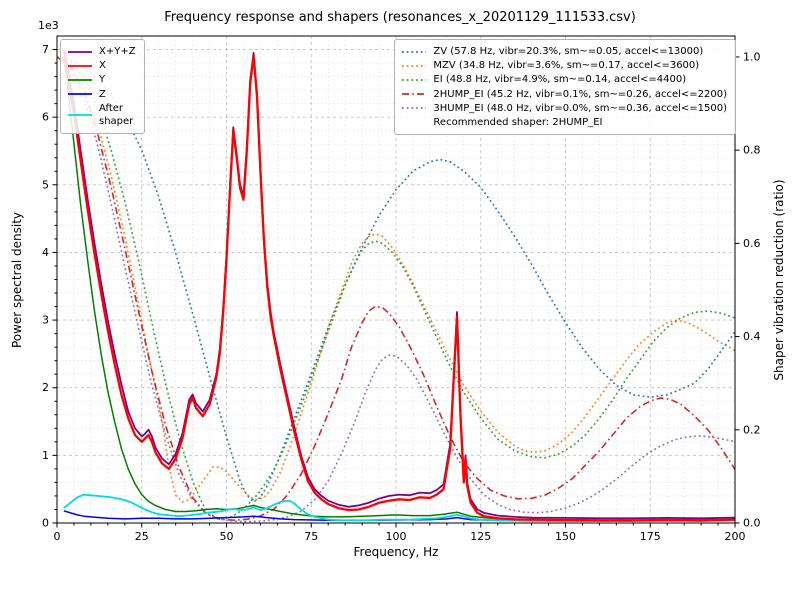 The height and width of the screenshot is (600, 800). What do you see at coordinates (752, 243) in the screenshot?
I see `svg-text: 0.6` at bounding box center [752, 243].